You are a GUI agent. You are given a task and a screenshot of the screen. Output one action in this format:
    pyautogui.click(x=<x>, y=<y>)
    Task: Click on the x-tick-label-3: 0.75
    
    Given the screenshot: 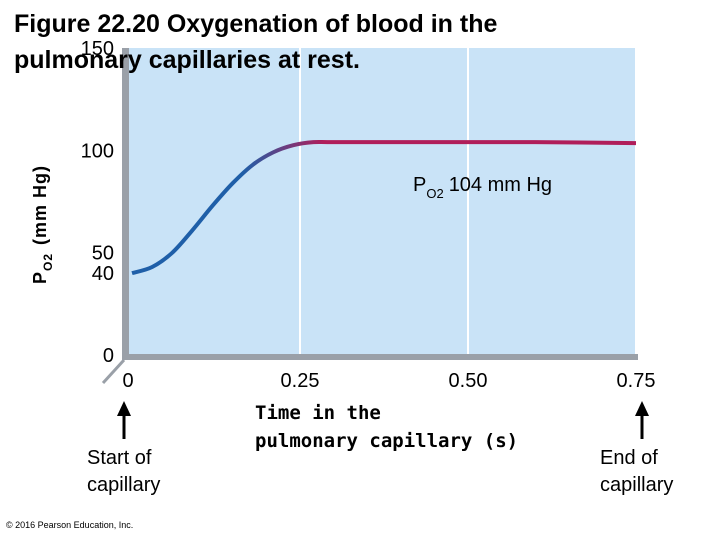 What is the action you would take?
    pyautogui.click(x=636, y=381)
    